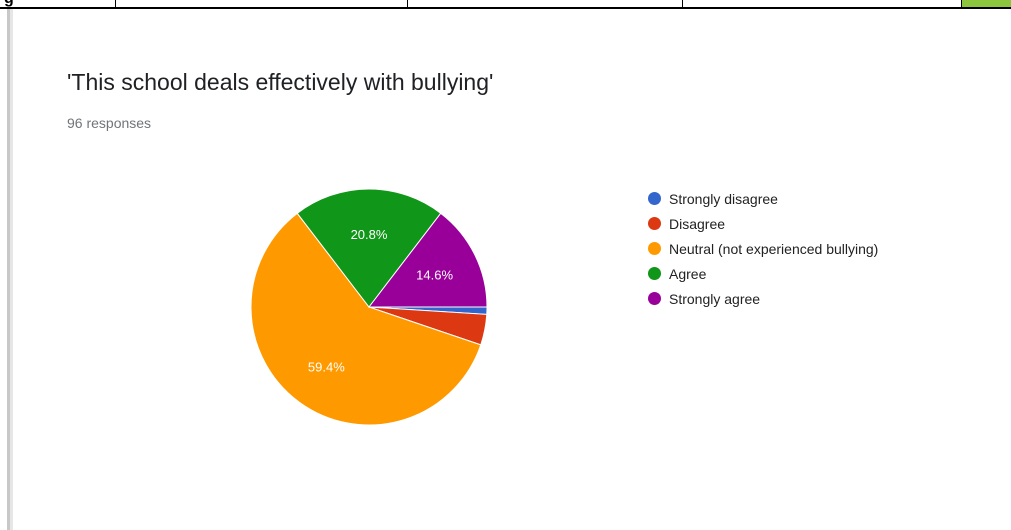 The width and height of the screenshot is (1011, 530). Describe the element at coordinates (723, 198) in the screenshot. I see `legend-label: Strongly disagree` at that location.